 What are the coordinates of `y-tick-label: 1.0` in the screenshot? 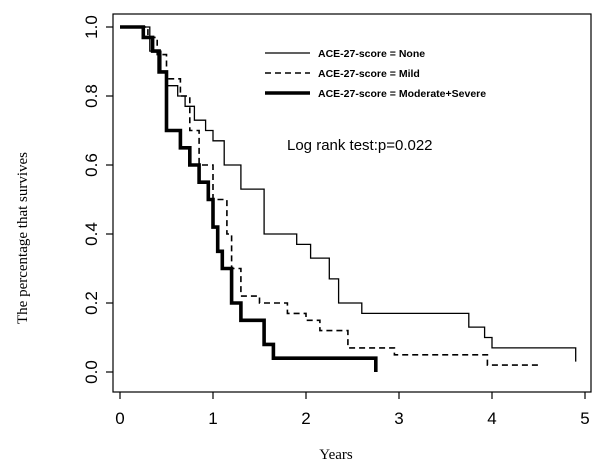 It's located at (91, 27).